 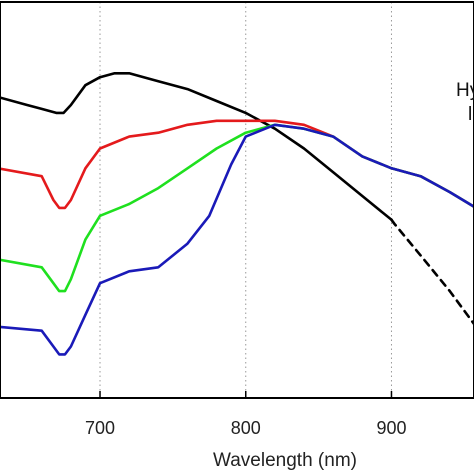 I want to click on legend-fragment: Hy l, so click(x=465, y=102).